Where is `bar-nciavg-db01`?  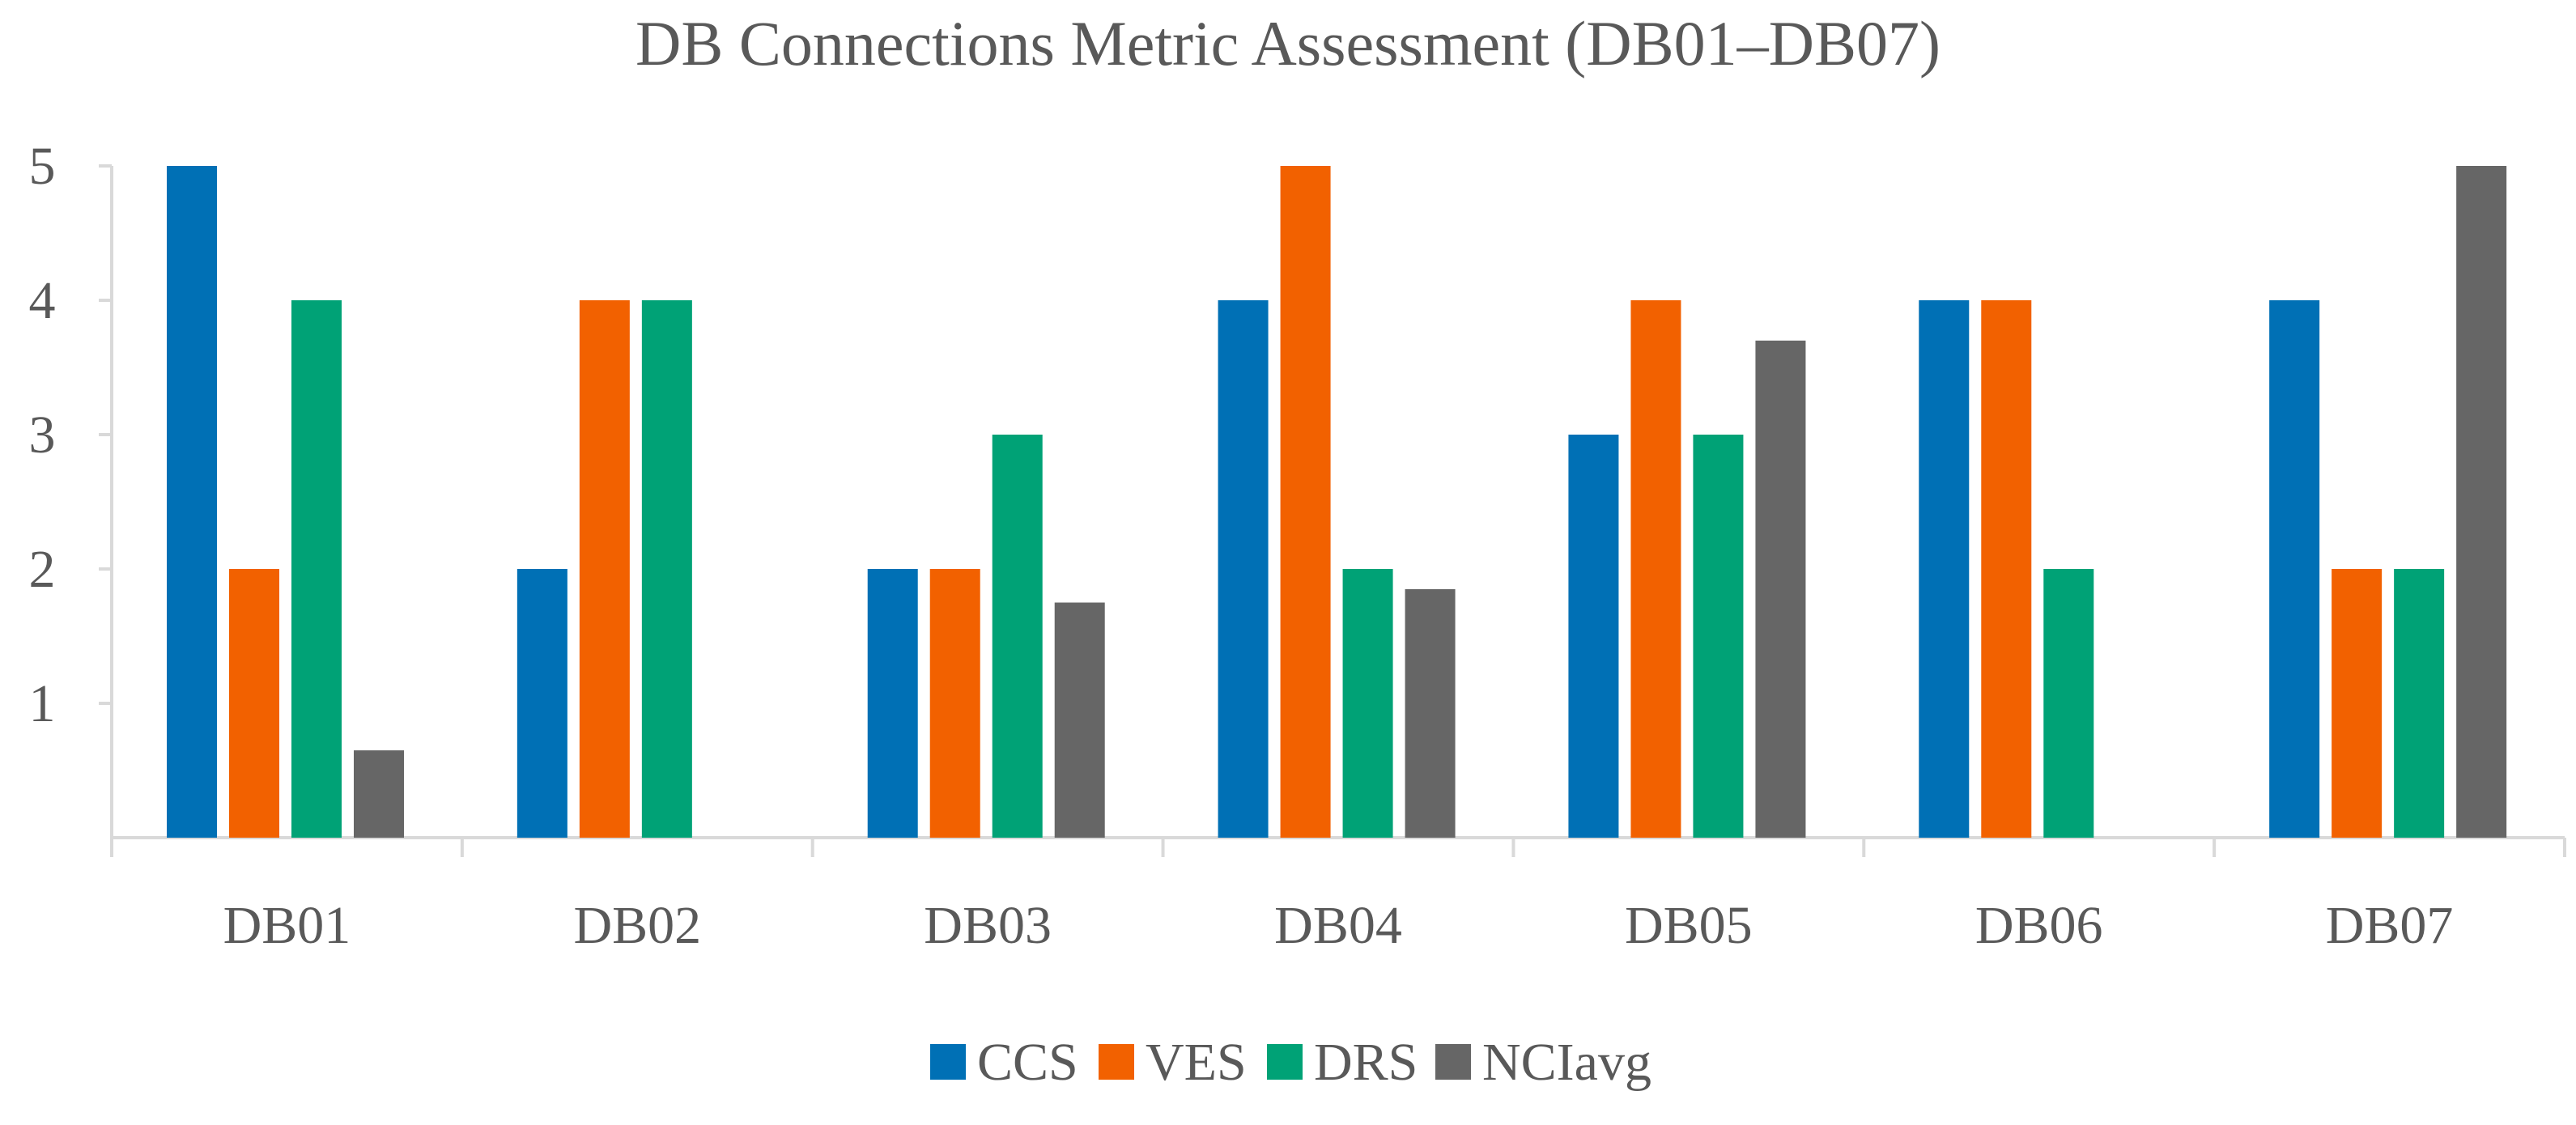 bar-nciavg-db01 is located at coordinates (379, 794).